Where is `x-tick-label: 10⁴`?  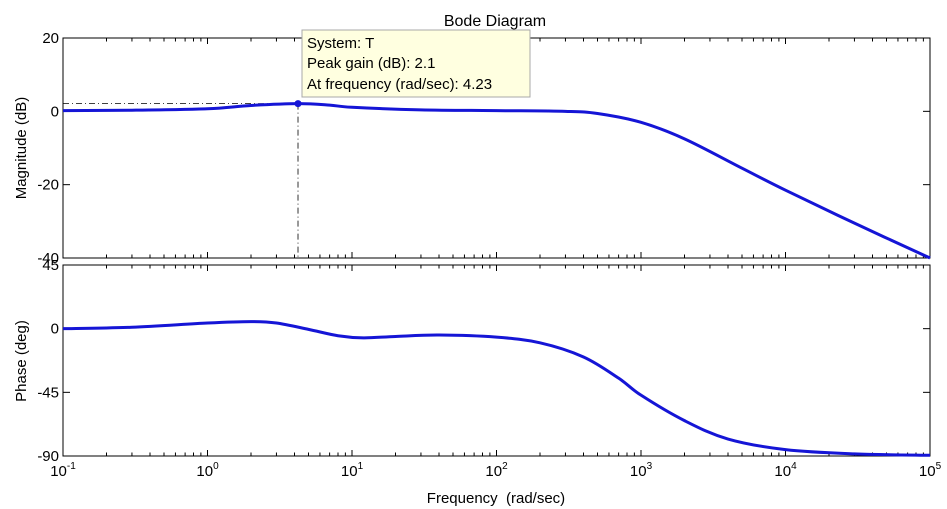 x-tick-label: 10⁴ is located at coordinates (785, 470).